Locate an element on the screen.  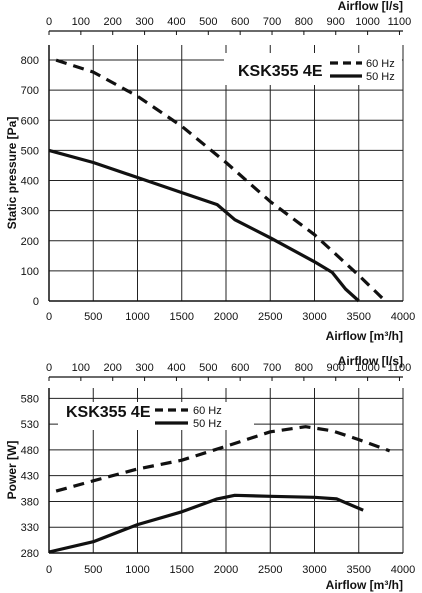
pressure-top-tick-label: 0 is located at coordinates (49, 22).